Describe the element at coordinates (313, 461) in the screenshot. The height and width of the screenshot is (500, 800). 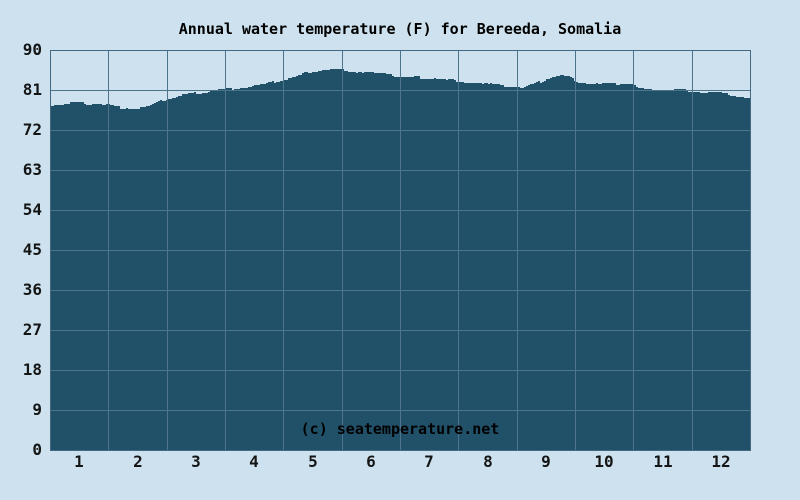
I see `x-tick-label: 5` at that location.